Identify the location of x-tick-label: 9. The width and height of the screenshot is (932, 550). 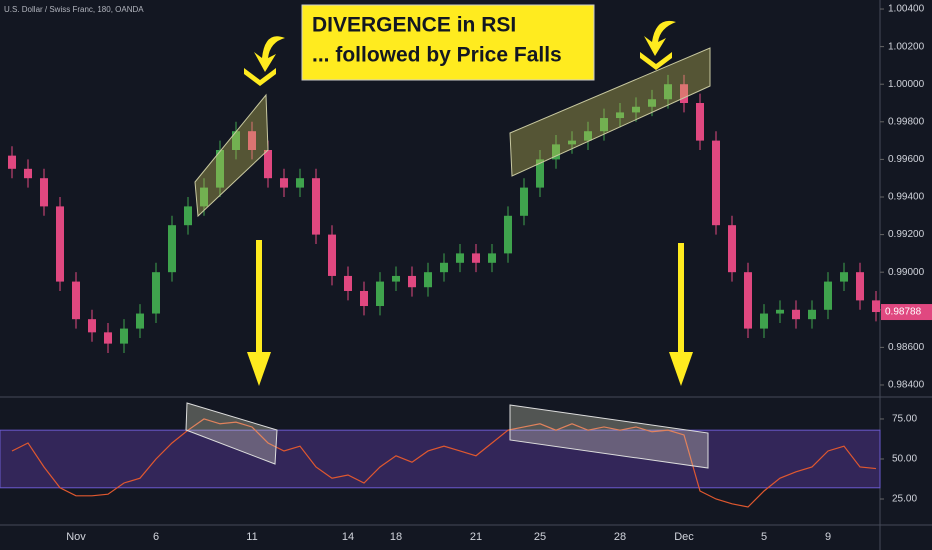
(828, 537).